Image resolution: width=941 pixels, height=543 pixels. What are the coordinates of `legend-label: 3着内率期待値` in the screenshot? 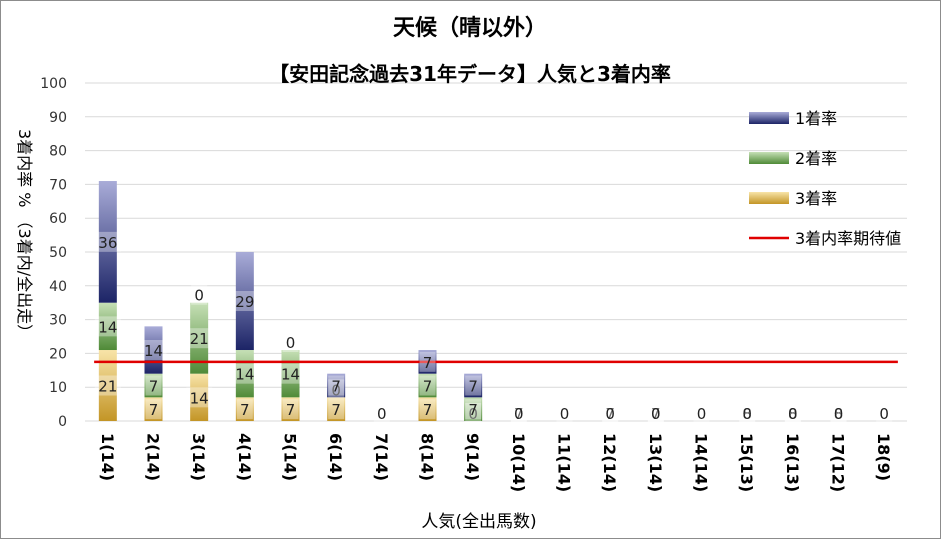 It's located at (848, 238).